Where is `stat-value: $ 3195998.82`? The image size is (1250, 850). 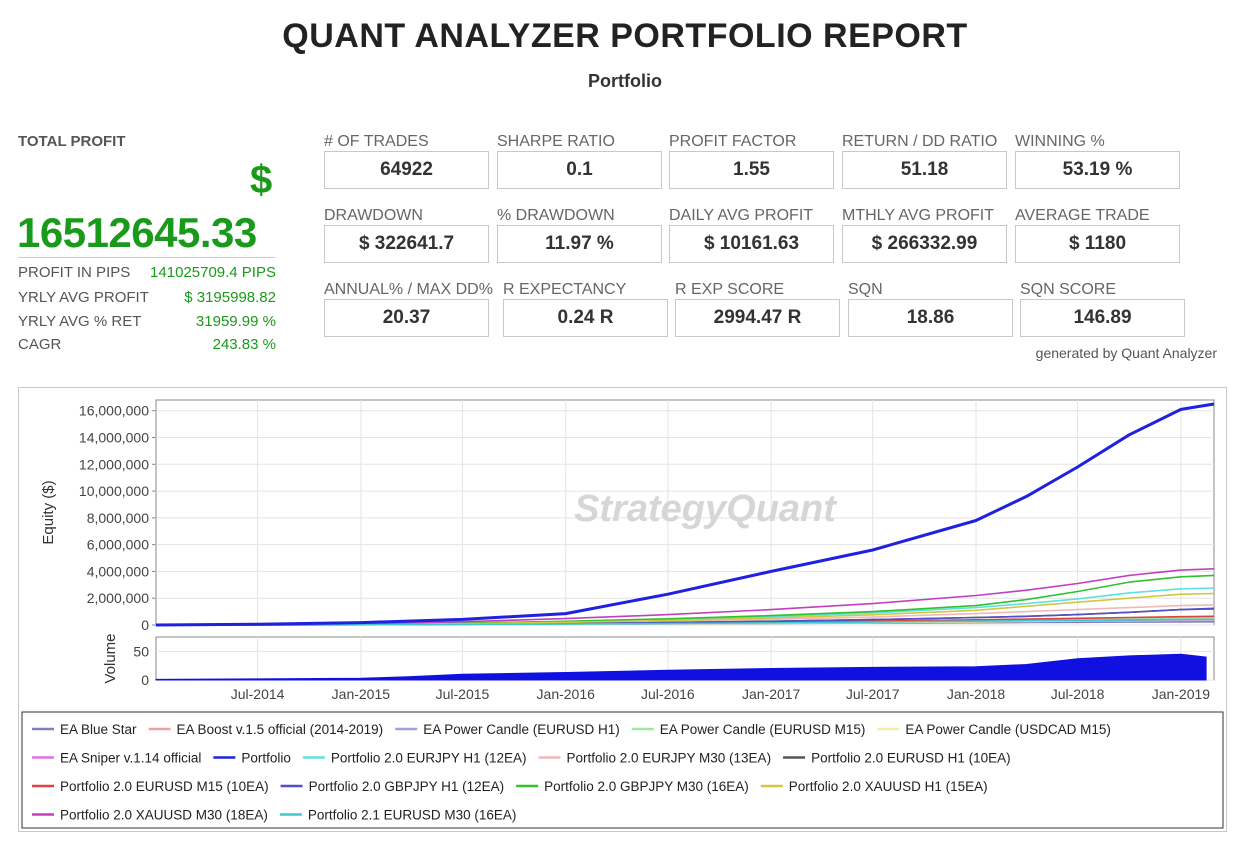
stat-value: $ 3195998.82 is located at coordinates (230, 297).